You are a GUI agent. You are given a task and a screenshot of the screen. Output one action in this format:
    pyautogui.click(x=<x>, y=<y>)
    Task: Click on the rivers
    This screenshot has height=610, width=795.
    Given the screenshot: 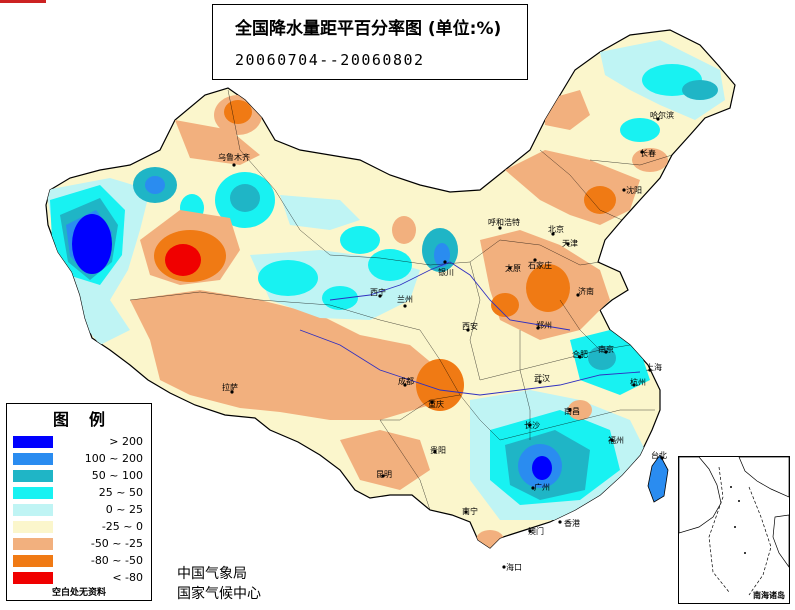 What is the action you would take?
    pyautogui.click(x=470, y=328)
    